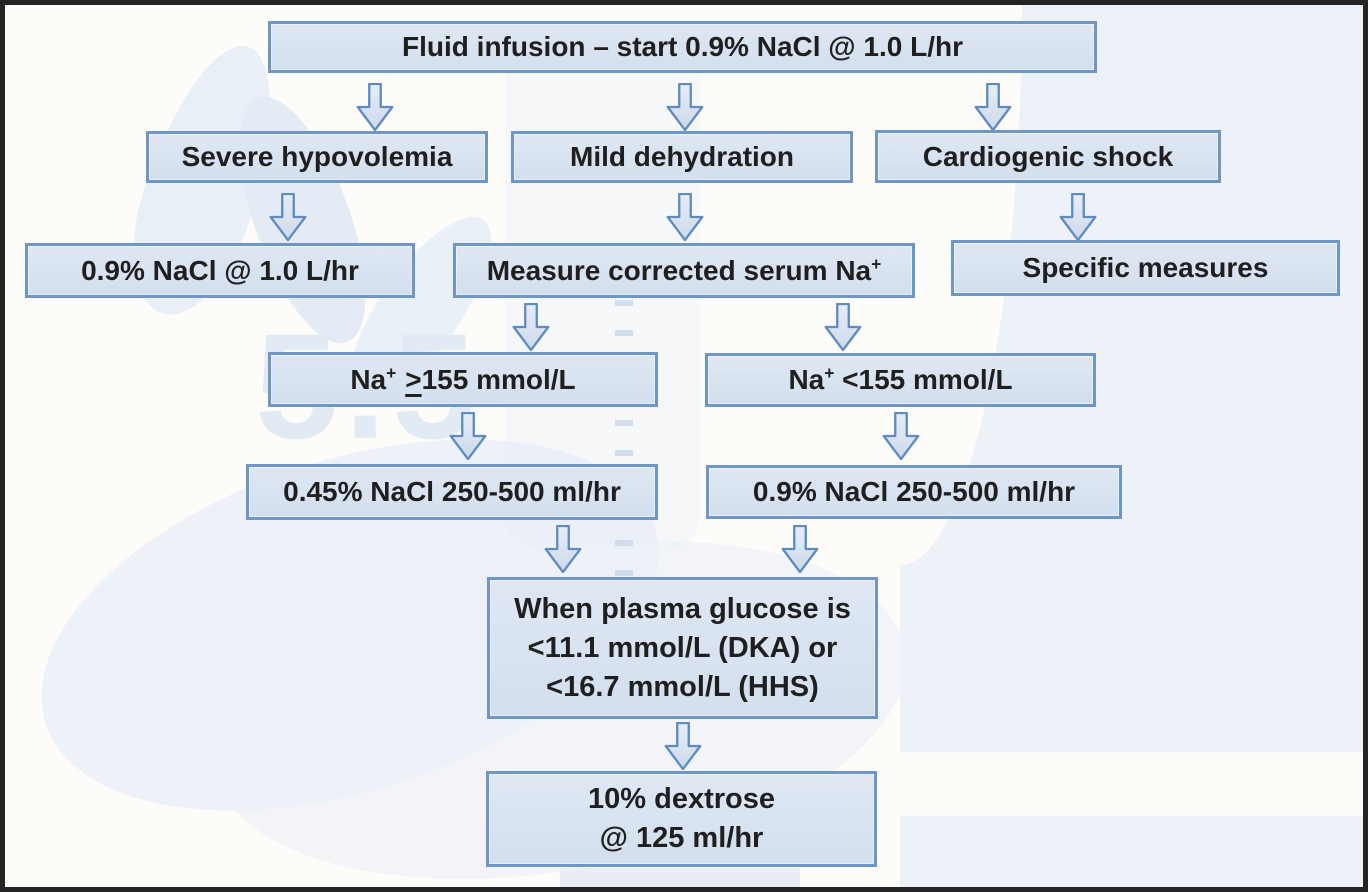 The width and height of the screenshot is (1368, 892). What do you see at coordinates (680, 877) in the screenshot?
I see `background-bottom-strip` at bounding box center [680, 877].